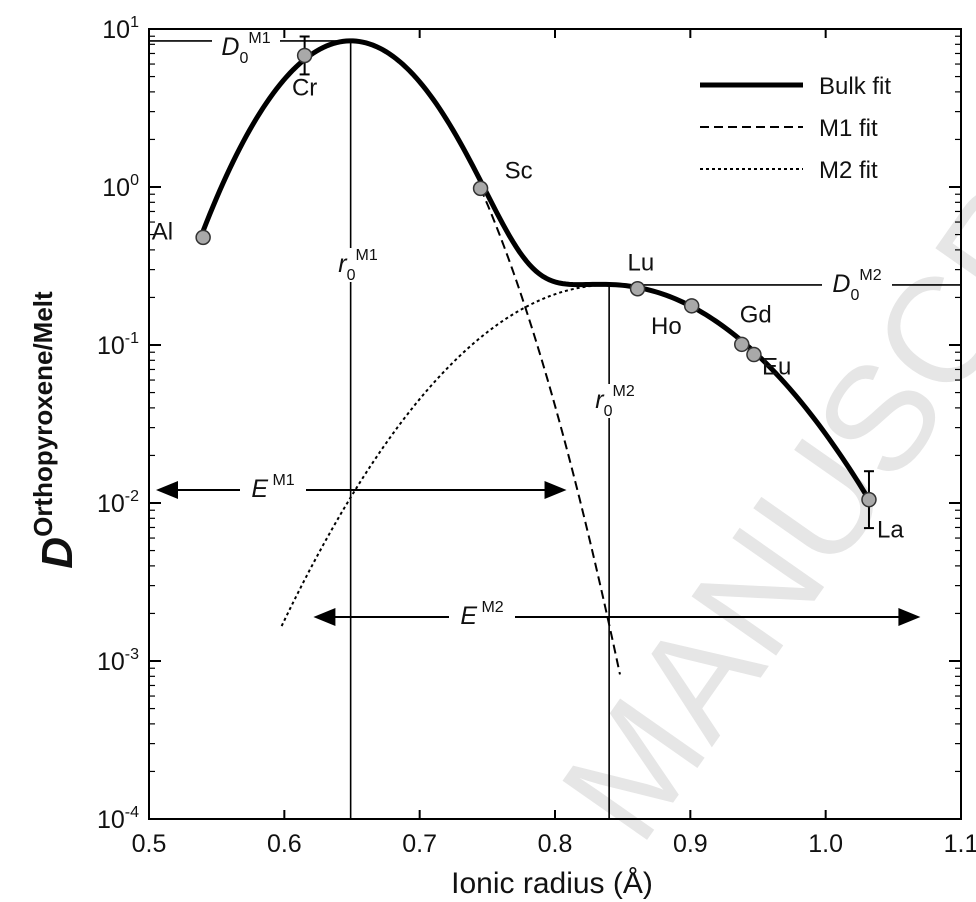 Image resolution: width=976 pixels, height=902 pixels. I want to click on m2-fit-line, so click(445, 455).